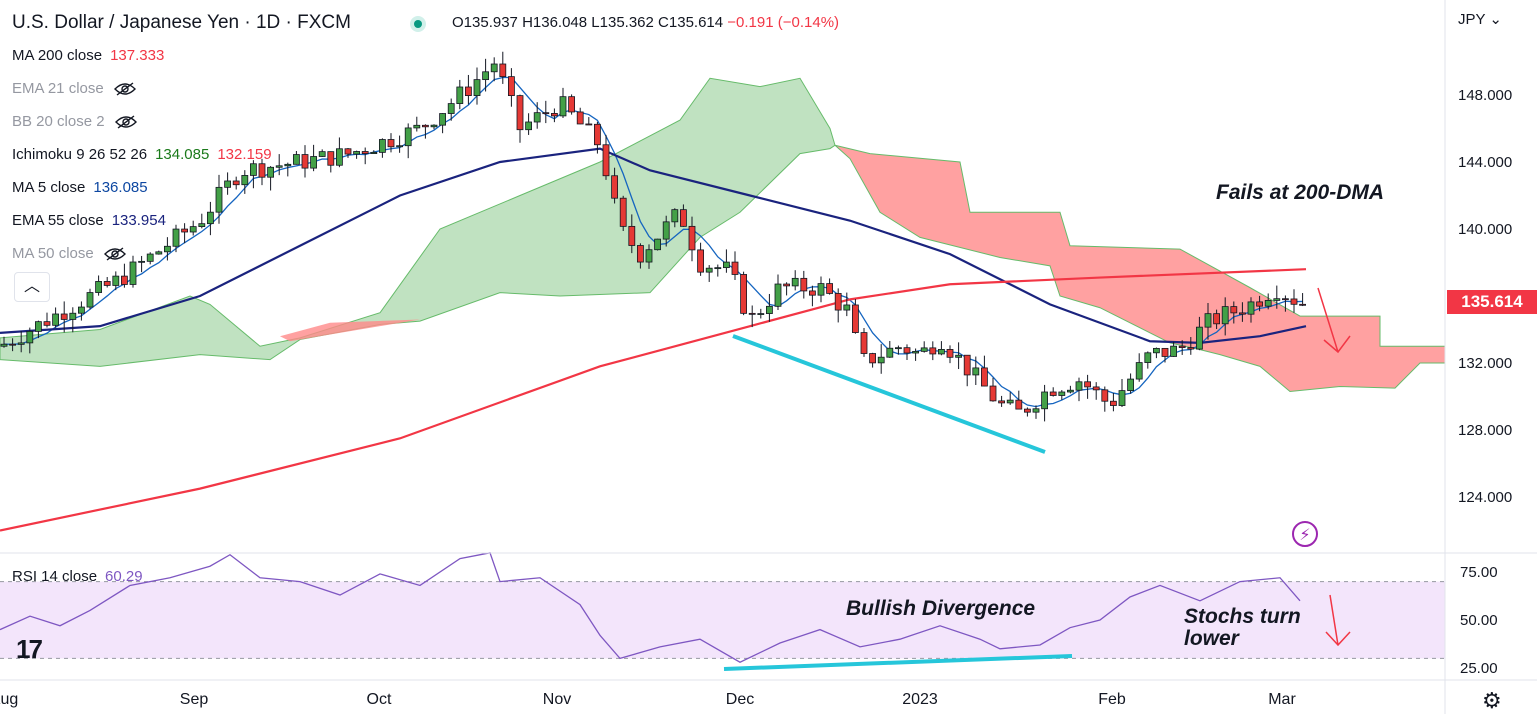  Describe the element at coordinates (1485, 430) in the screenshot. I see `price-tick-label: 128.000` at that location.